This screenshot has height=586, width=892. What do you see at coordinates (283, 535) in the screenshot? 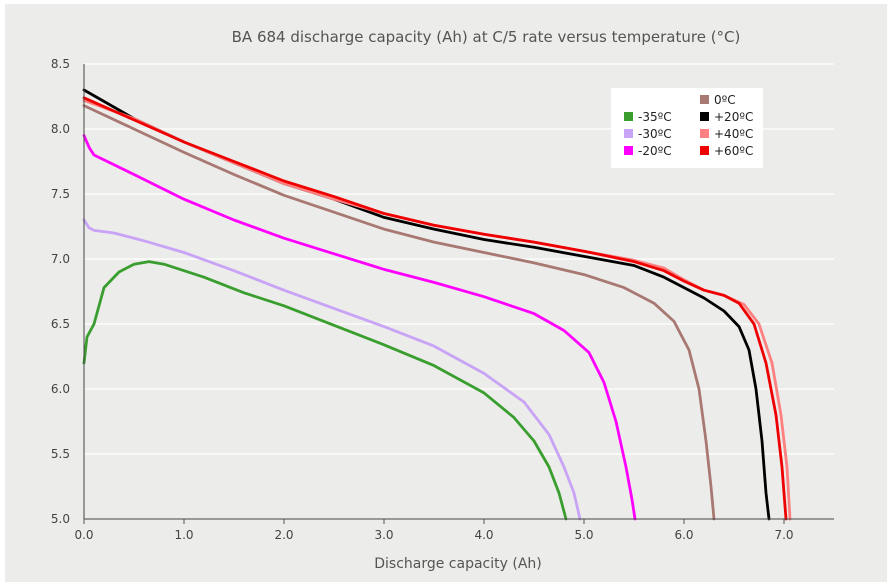
I see `x-tick-label: 2.0` at bounding box center [283, 535].